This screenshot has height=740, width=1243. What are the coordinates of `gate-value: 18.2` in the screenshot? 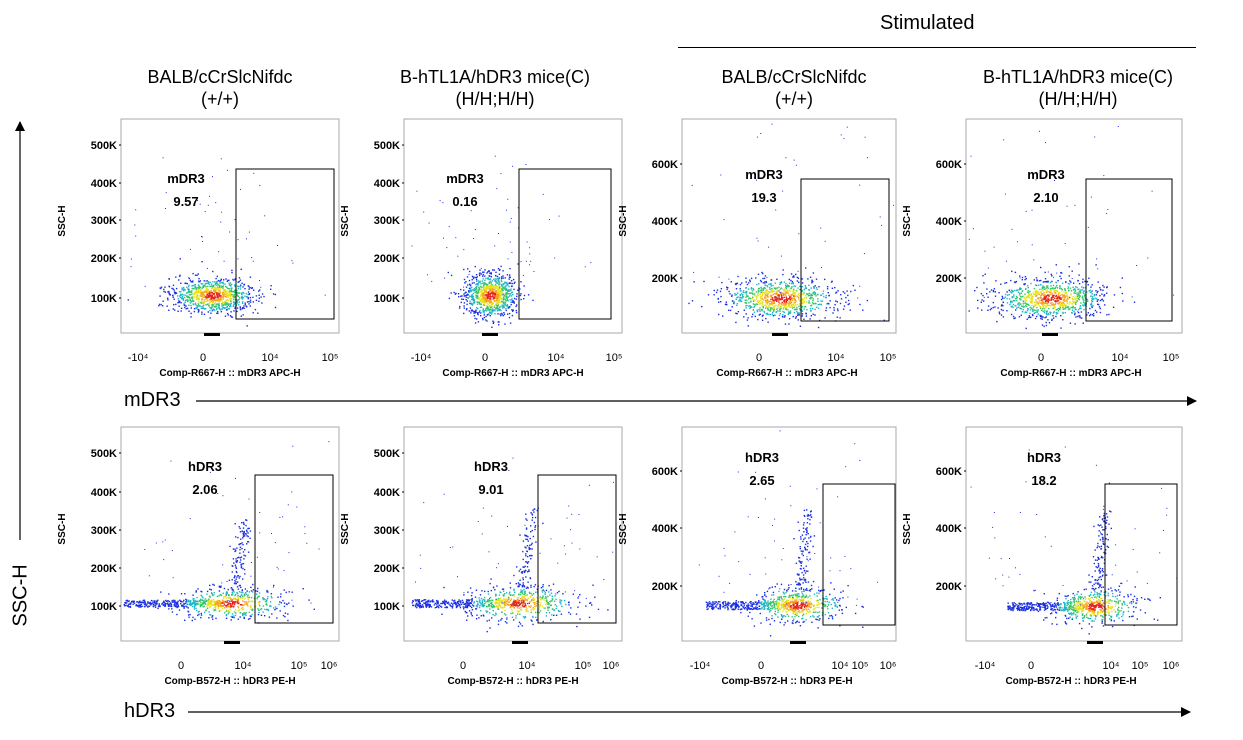 It's located at (1043, 480).